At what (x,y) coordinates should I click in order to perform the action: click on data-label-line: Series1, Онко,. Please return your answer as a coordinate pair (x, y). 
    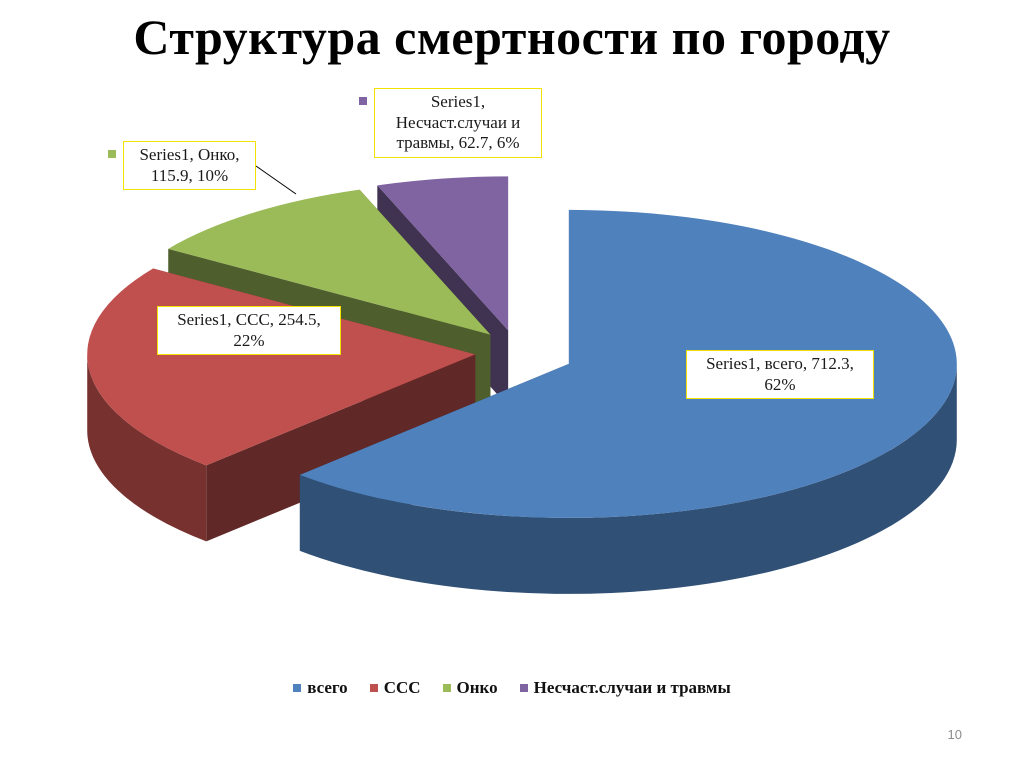
    Looking at the image, I should click on (189, 154).